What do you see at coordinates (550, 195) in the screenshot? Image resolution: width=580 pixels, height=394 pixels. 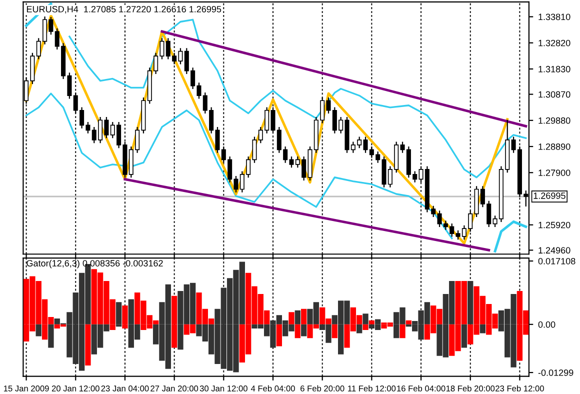 I see `ref-line-label: 1.26995` at bounding box center [550, 195].